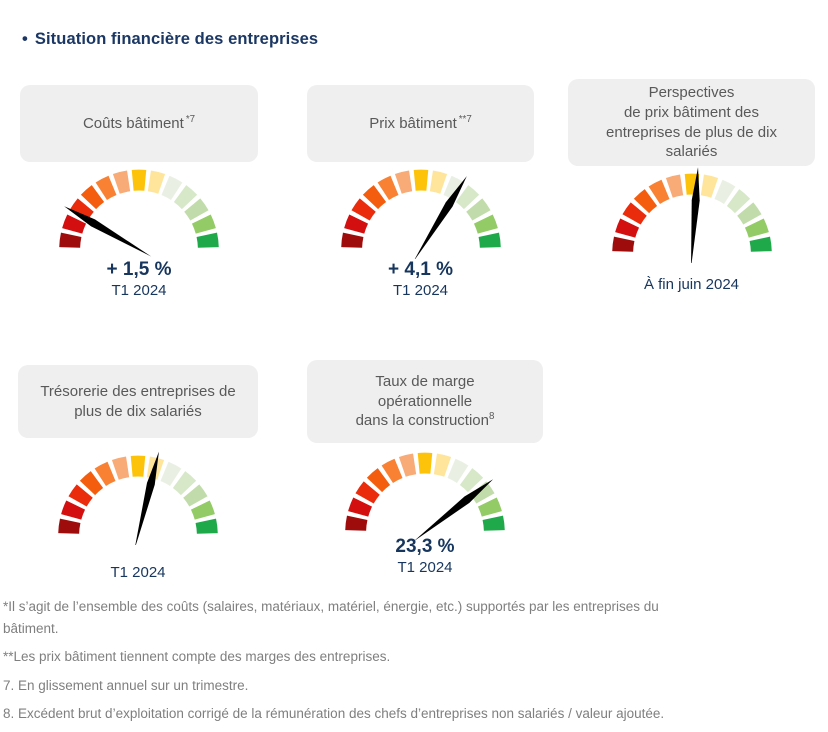 The width and height of the screenshot is (828, 732). I want to click on card-couts-batiment: Coûts bâtiment *7 + 1,5 % T1 2024, so click(139, 192).